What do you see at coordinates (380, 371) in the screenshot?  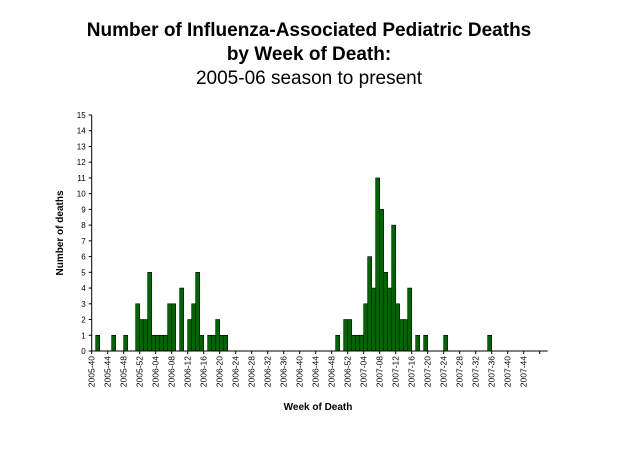 I see `x-tick-label: 2007-08` at bounding box center [380, 371].